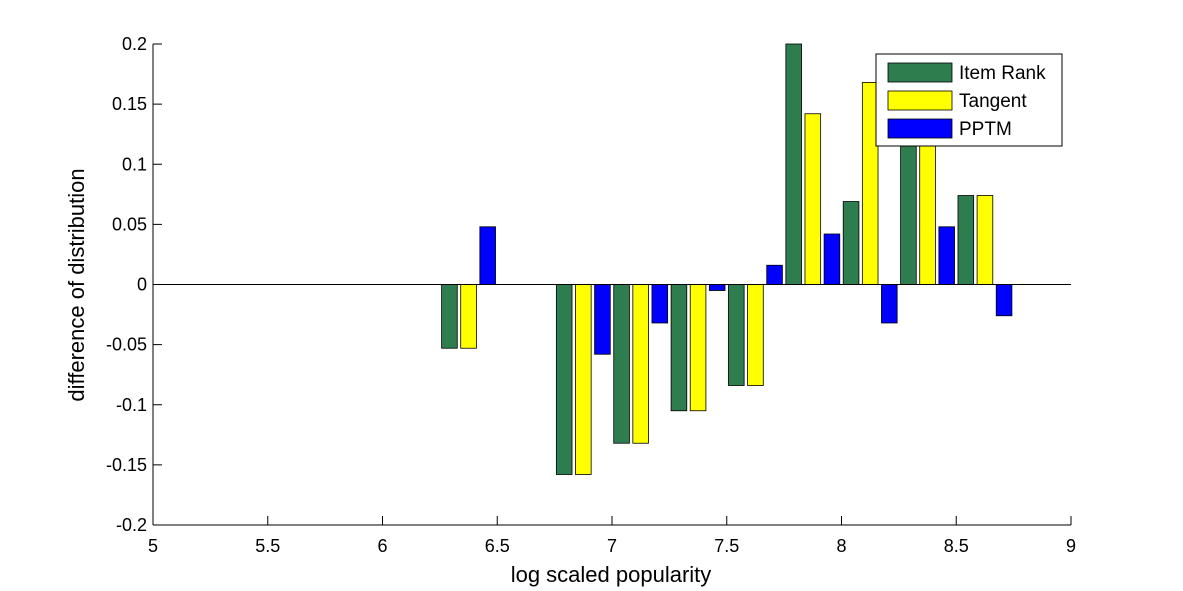  What do you see at coordinates (985, 129) in the screenshot?
I see `legend-label: PPTM` at bounding box center [985, 129].